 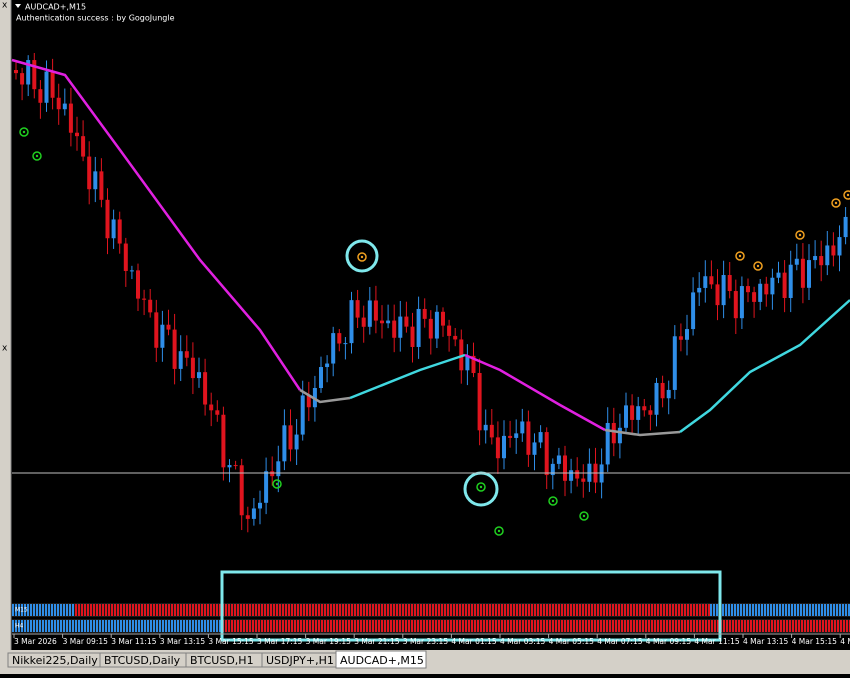 I want to click on tab-label: BTCUSD,Daily, so click(x=142, y=660).